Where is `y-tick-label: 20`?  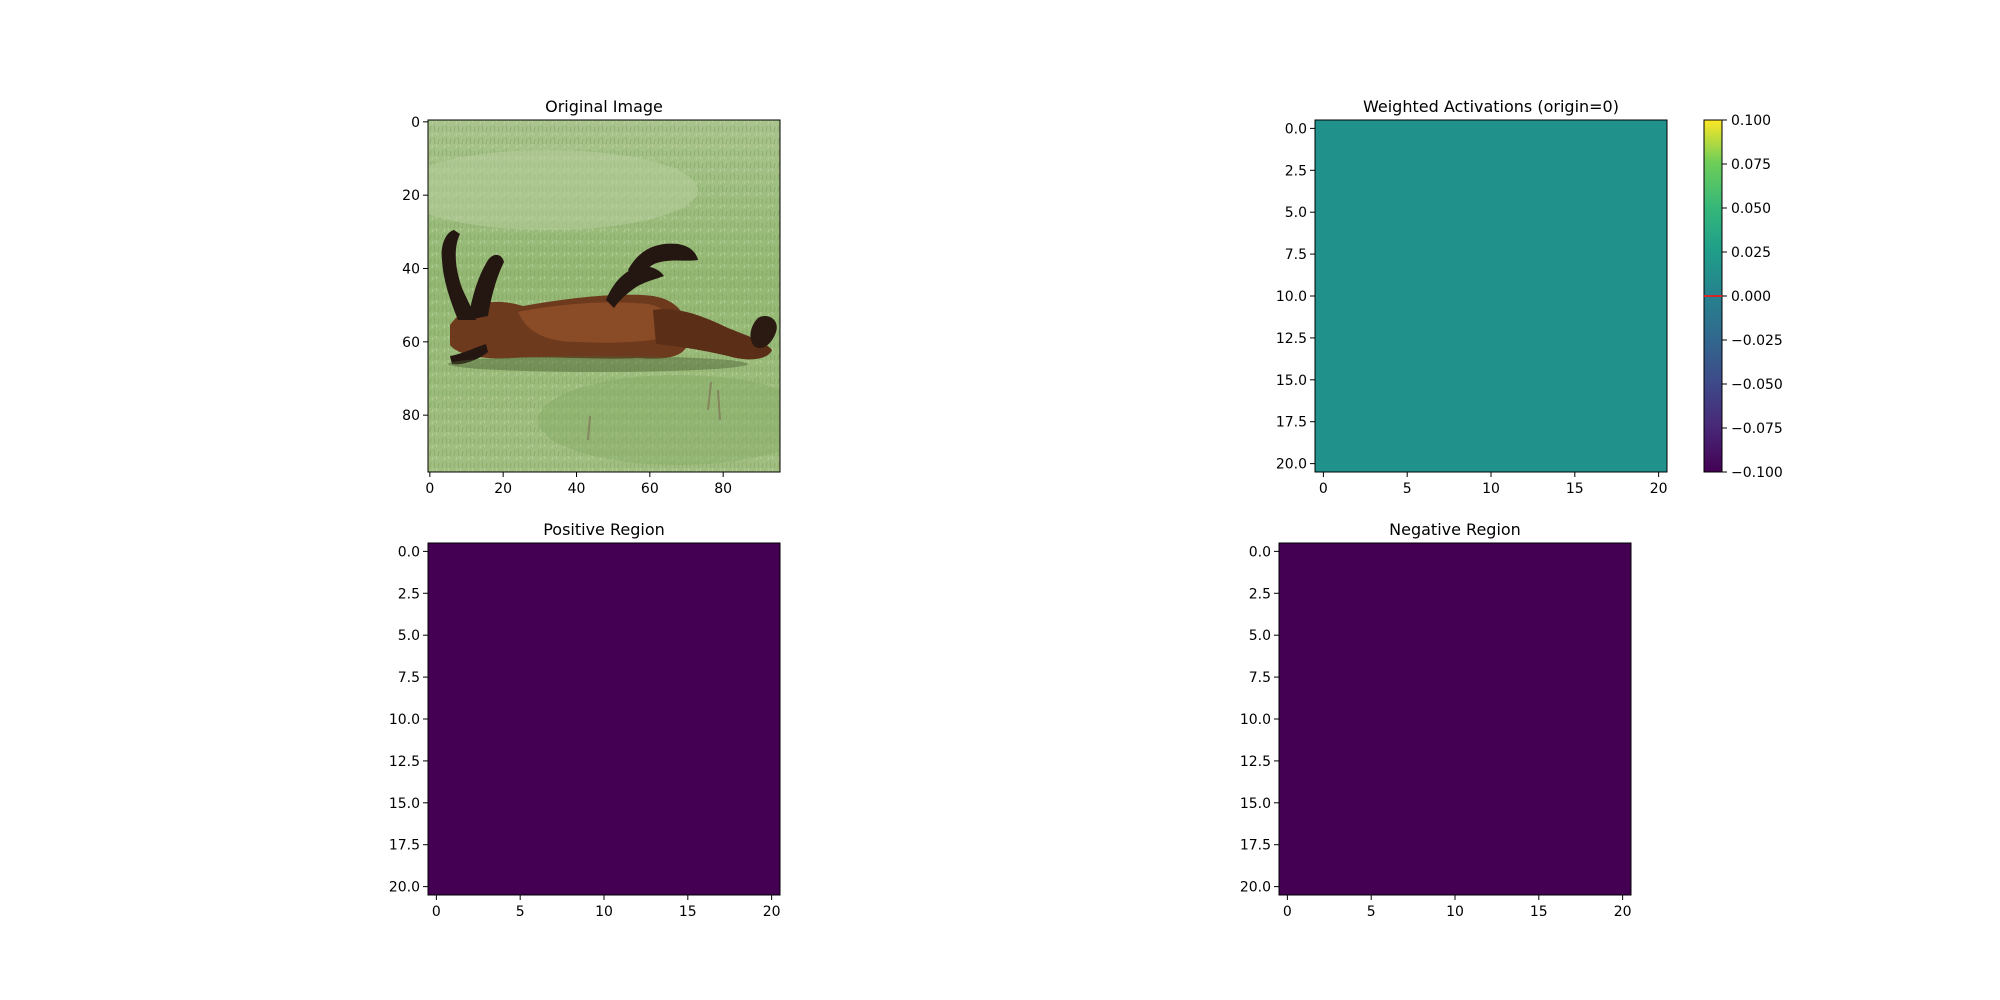 y-tick-label: 20 is located at coordinates (411, 196).